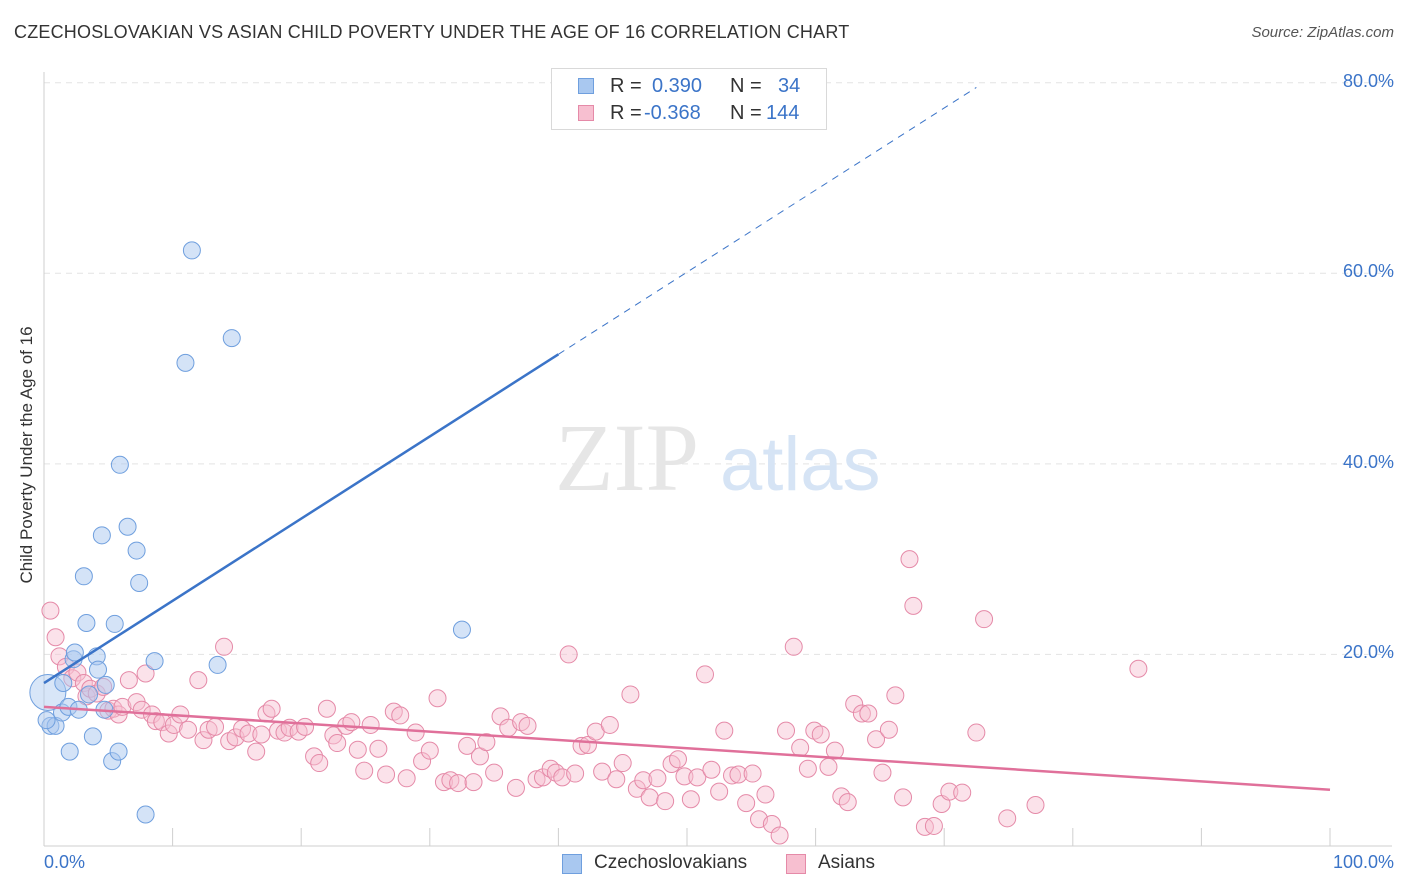 The width and height of the screenshot is (1406, 892). I want to click on legend-swatch-asian, so click(586, 113).